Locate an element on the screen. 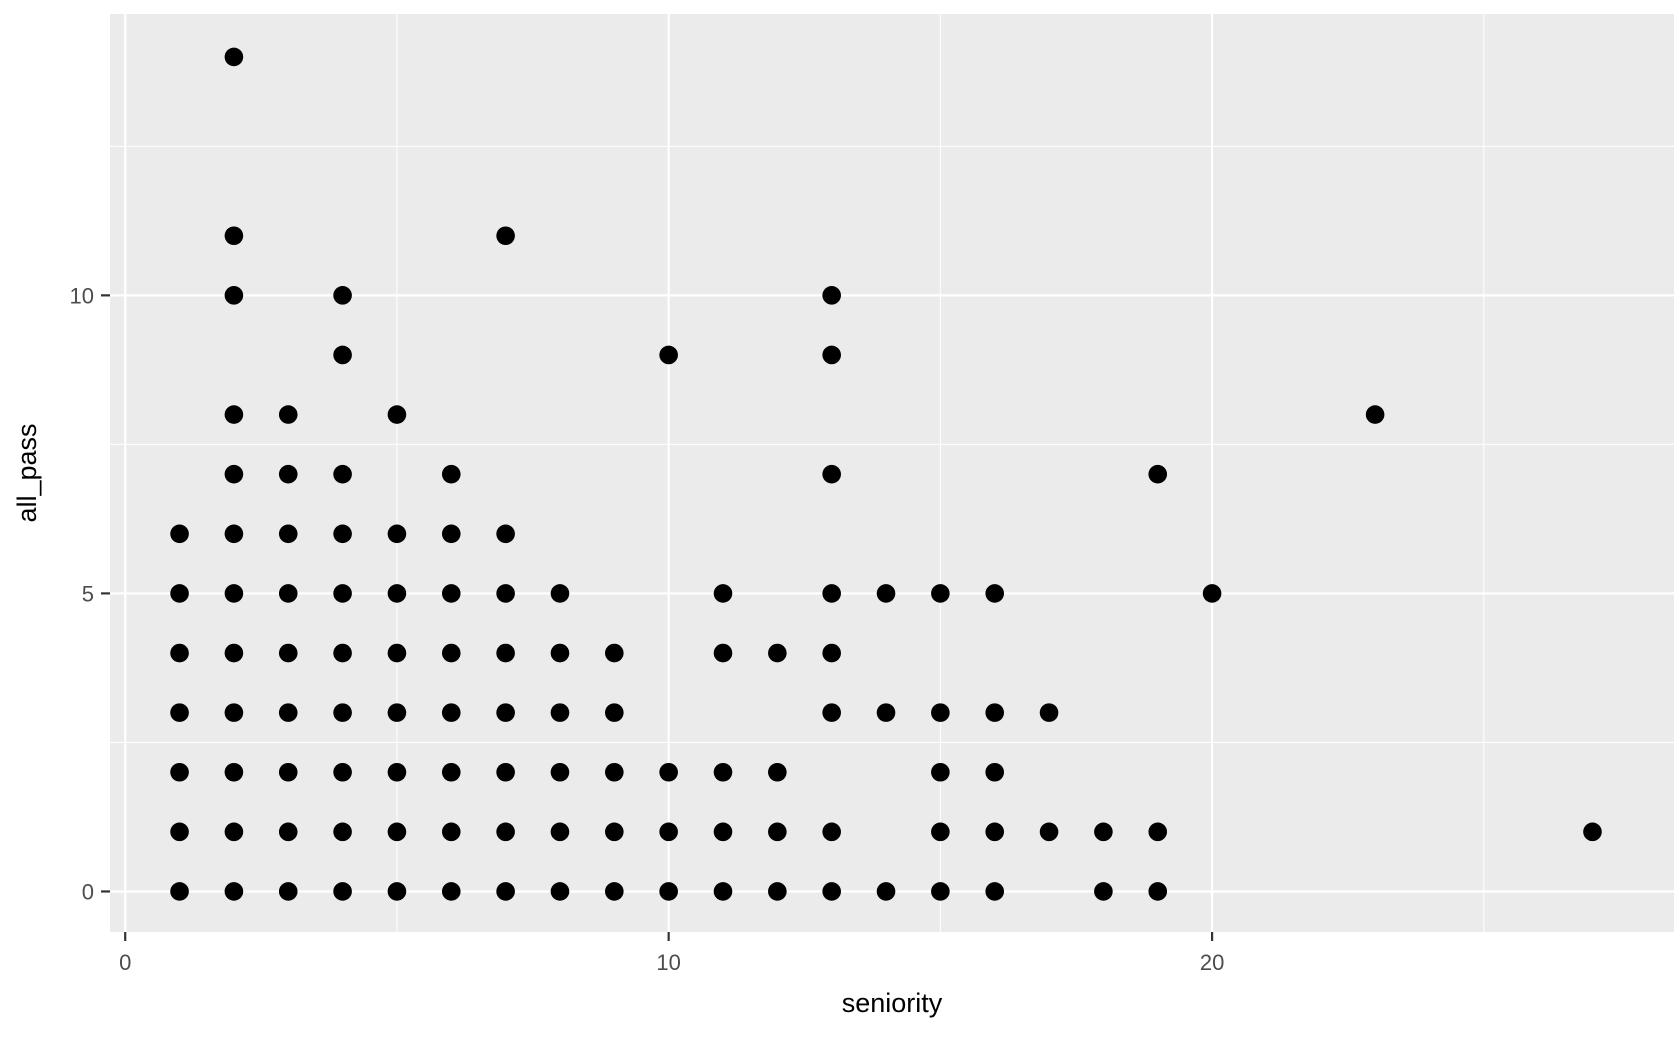  x-tick-label: 0 is located at coordinates (125, 962).